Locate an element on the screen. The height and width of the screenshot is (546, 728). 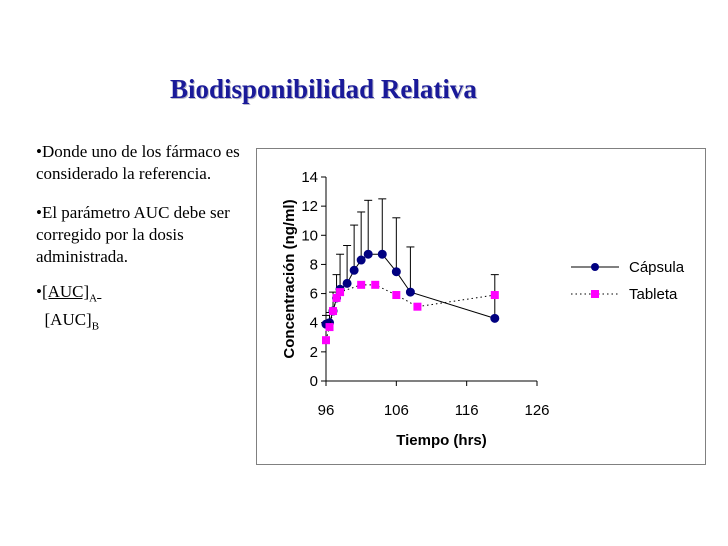
x-tick-label: 126 is located at coordinates (536, 410).